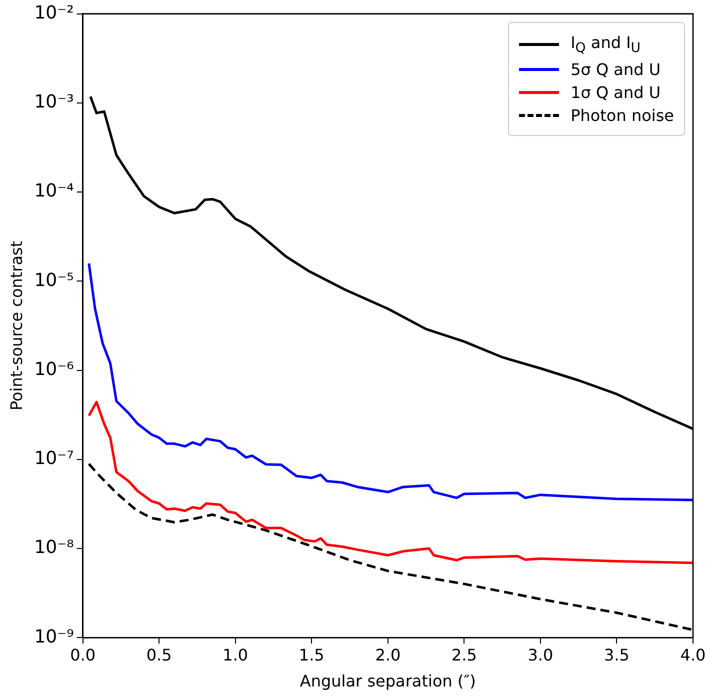 This screenshot has width=711, height=700. Describe the element at coordinates (54, 13) in the screenshot. I see `y-tick-label: 10⁻²` at that location.